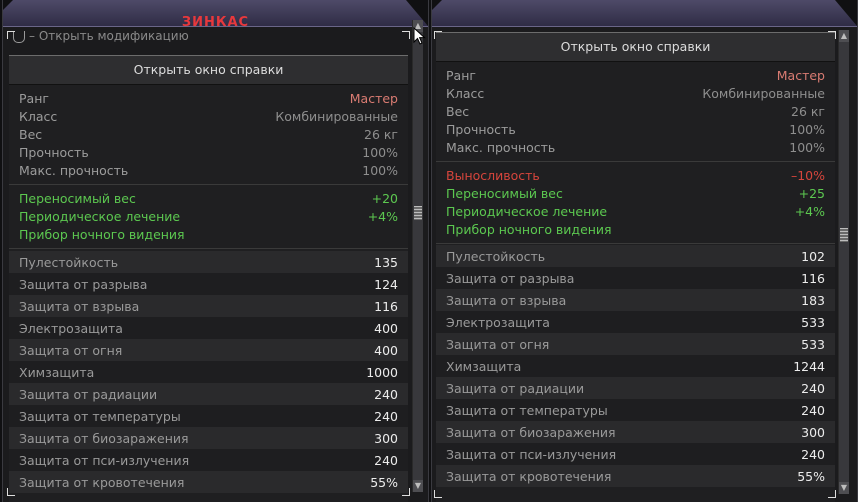  What do you see at coordinates (417, 256) in the screenshot?
I see `left-scrollbar: ▲ ▼` at bounding box center [417, 256].